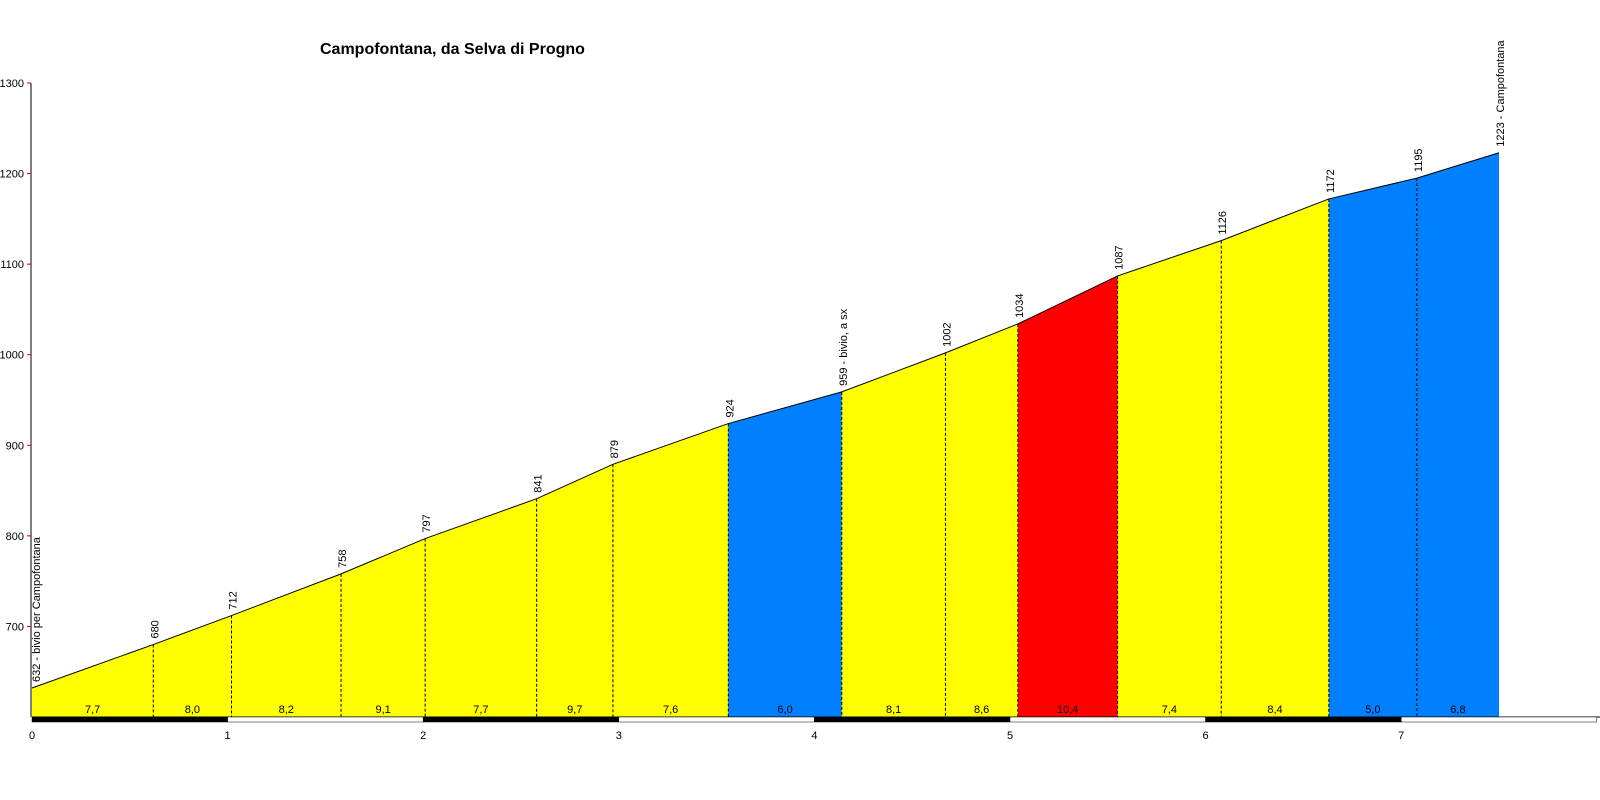 This screenshot has height=800, width=1600. I want to click on y-tick-label: 1100, so click(12, 265).